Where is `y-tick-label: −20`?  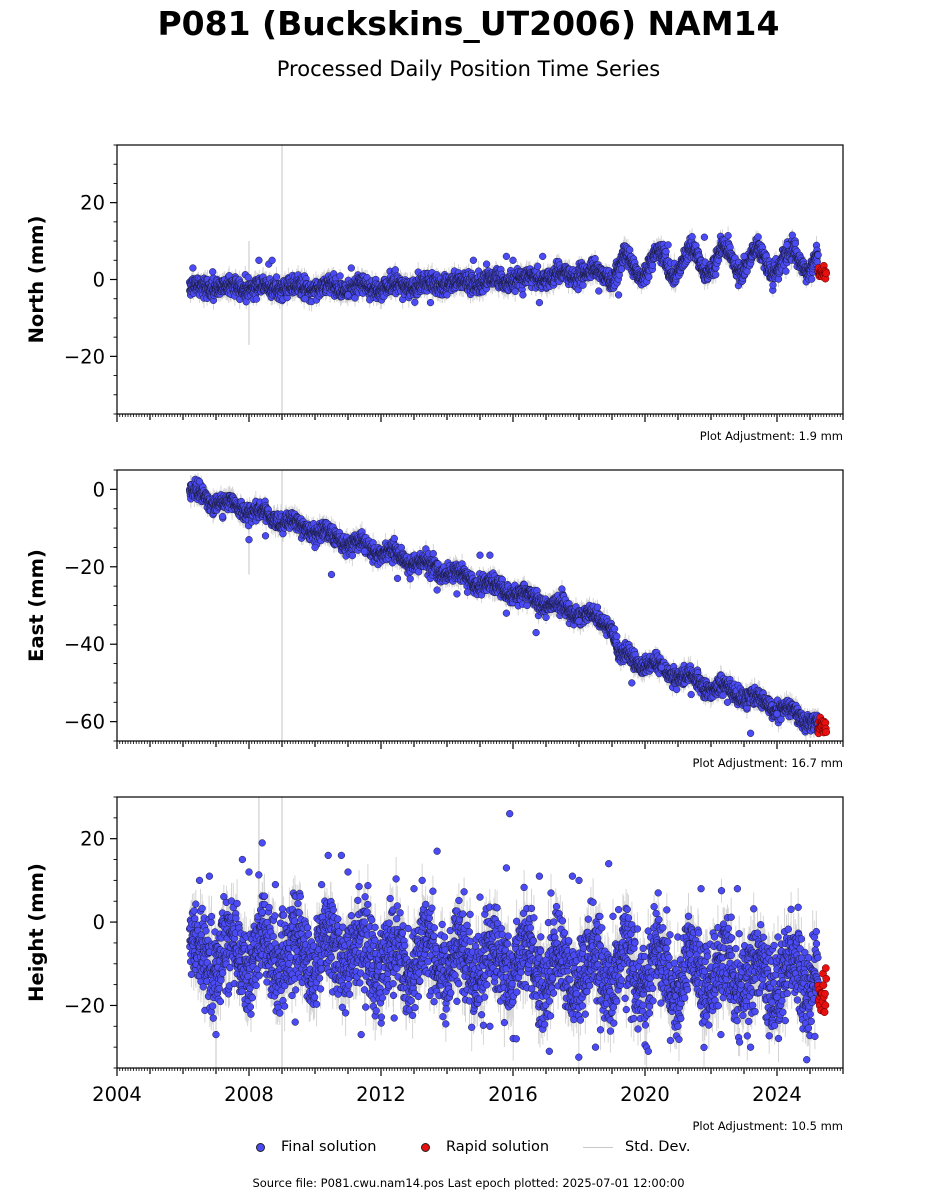
y-tick-label: −20 is located at coordinates (84, 356).